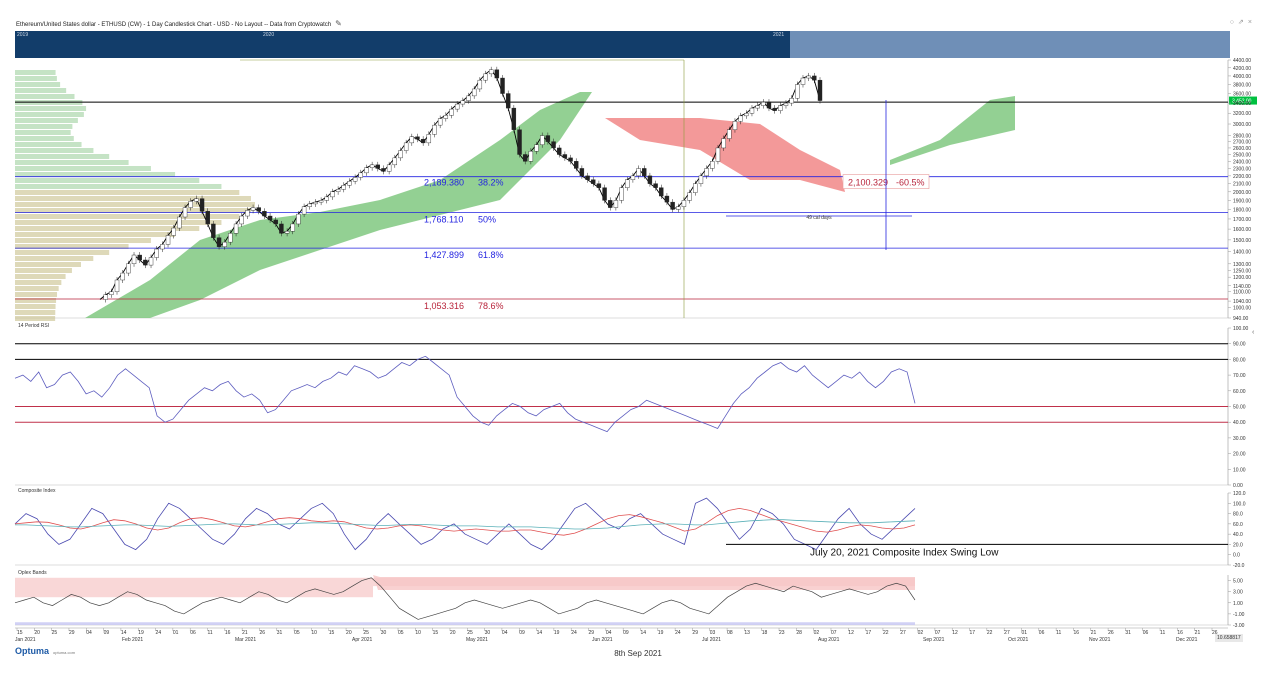  I want to click on close-icon: ×, so click(1251, 22).